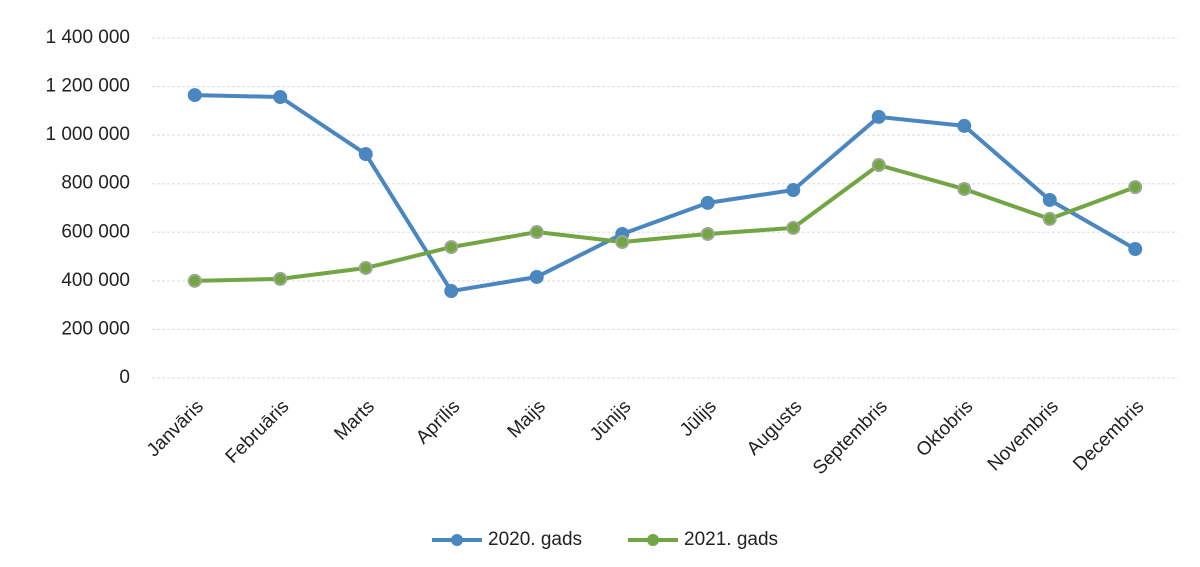 This screenshot has height=567, width=1200. What do you see at coordinates (95, 231) in the screenshot?
I see `y-tick-label: 600 000` at bounding box center [95, 231].